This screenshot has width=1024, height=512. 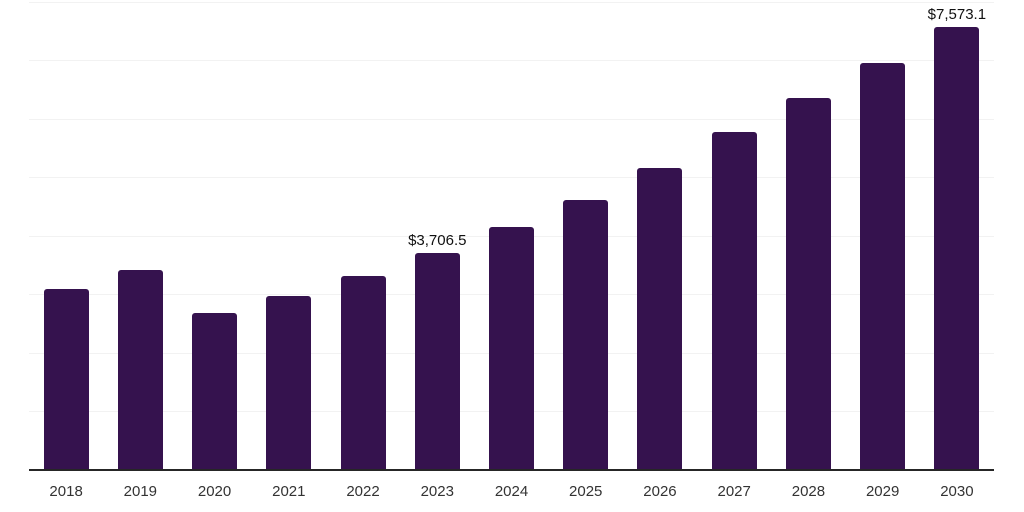 I want to click on value-label-2023: $3,706.5, so click(x=437, y=241).